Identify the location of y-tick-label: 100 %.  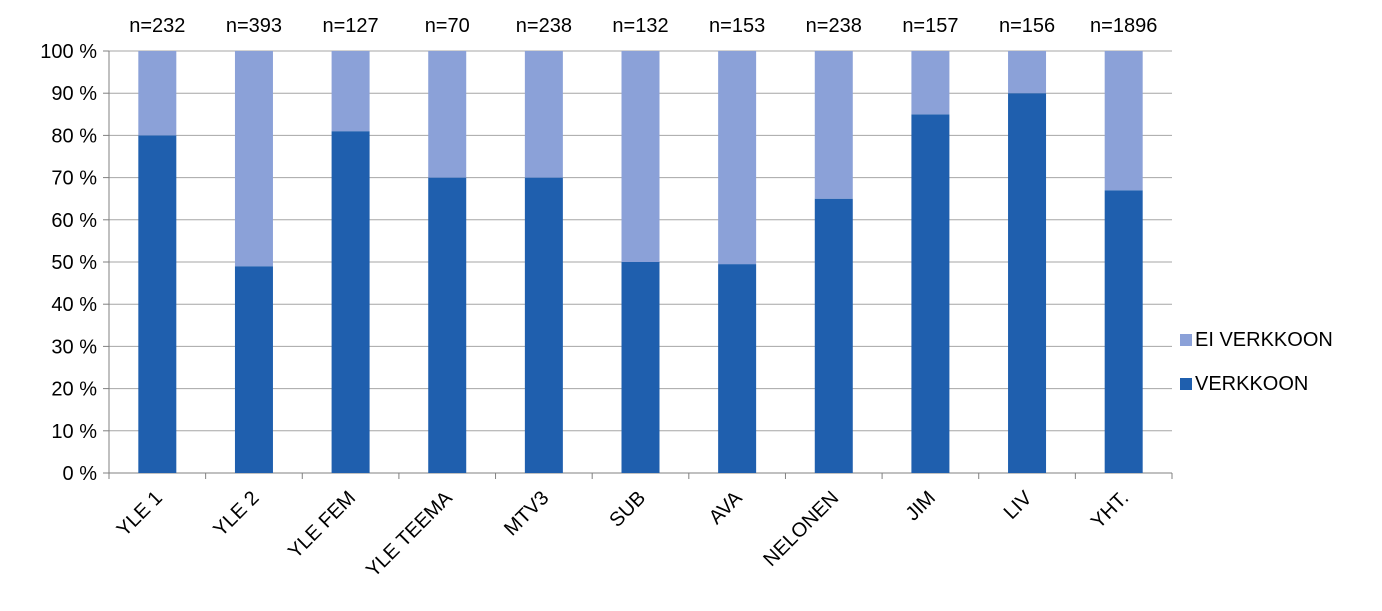
(68, 52).